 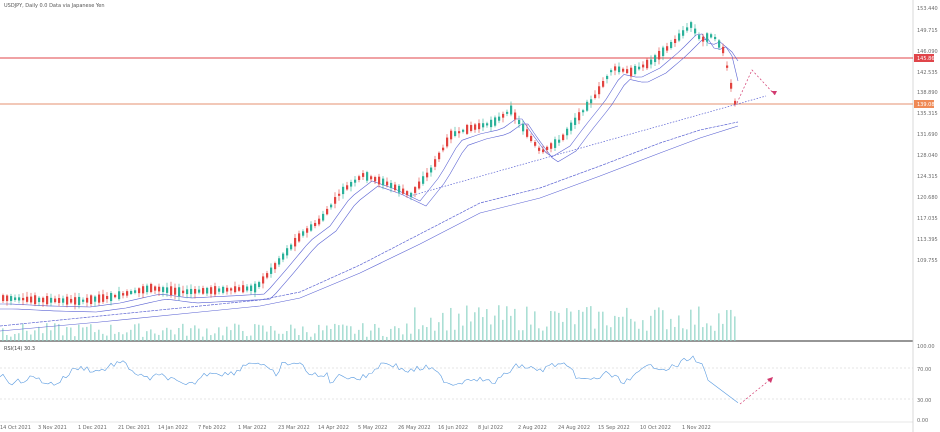 I want to click on price-tick: 113.395, so click(x=927, y=240).